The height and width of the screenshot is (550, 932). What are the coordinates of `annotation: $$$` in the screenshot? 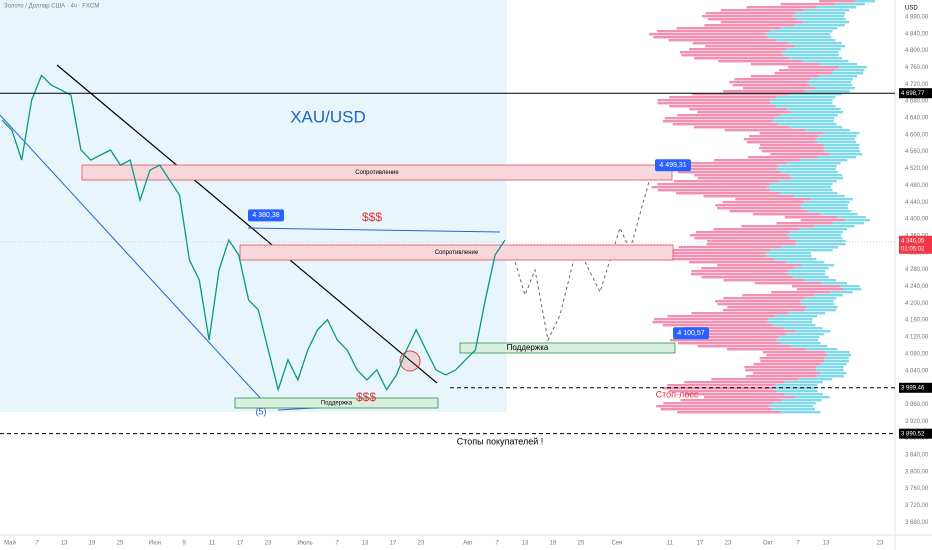 It's located at (366, 397).